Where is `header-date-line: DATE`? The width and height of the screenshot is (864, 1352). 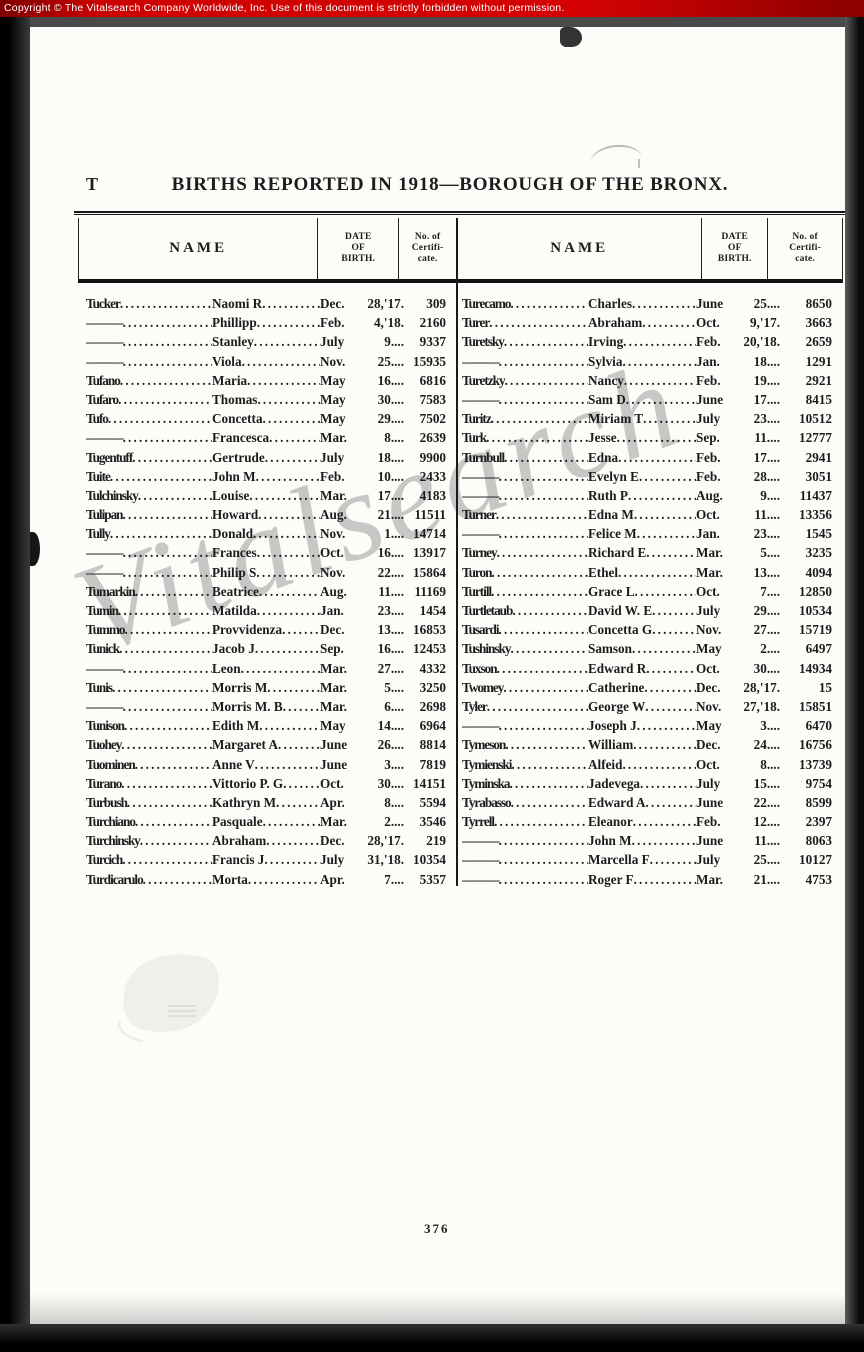 header-date-line: DATE is located at coordinates (358, 237).